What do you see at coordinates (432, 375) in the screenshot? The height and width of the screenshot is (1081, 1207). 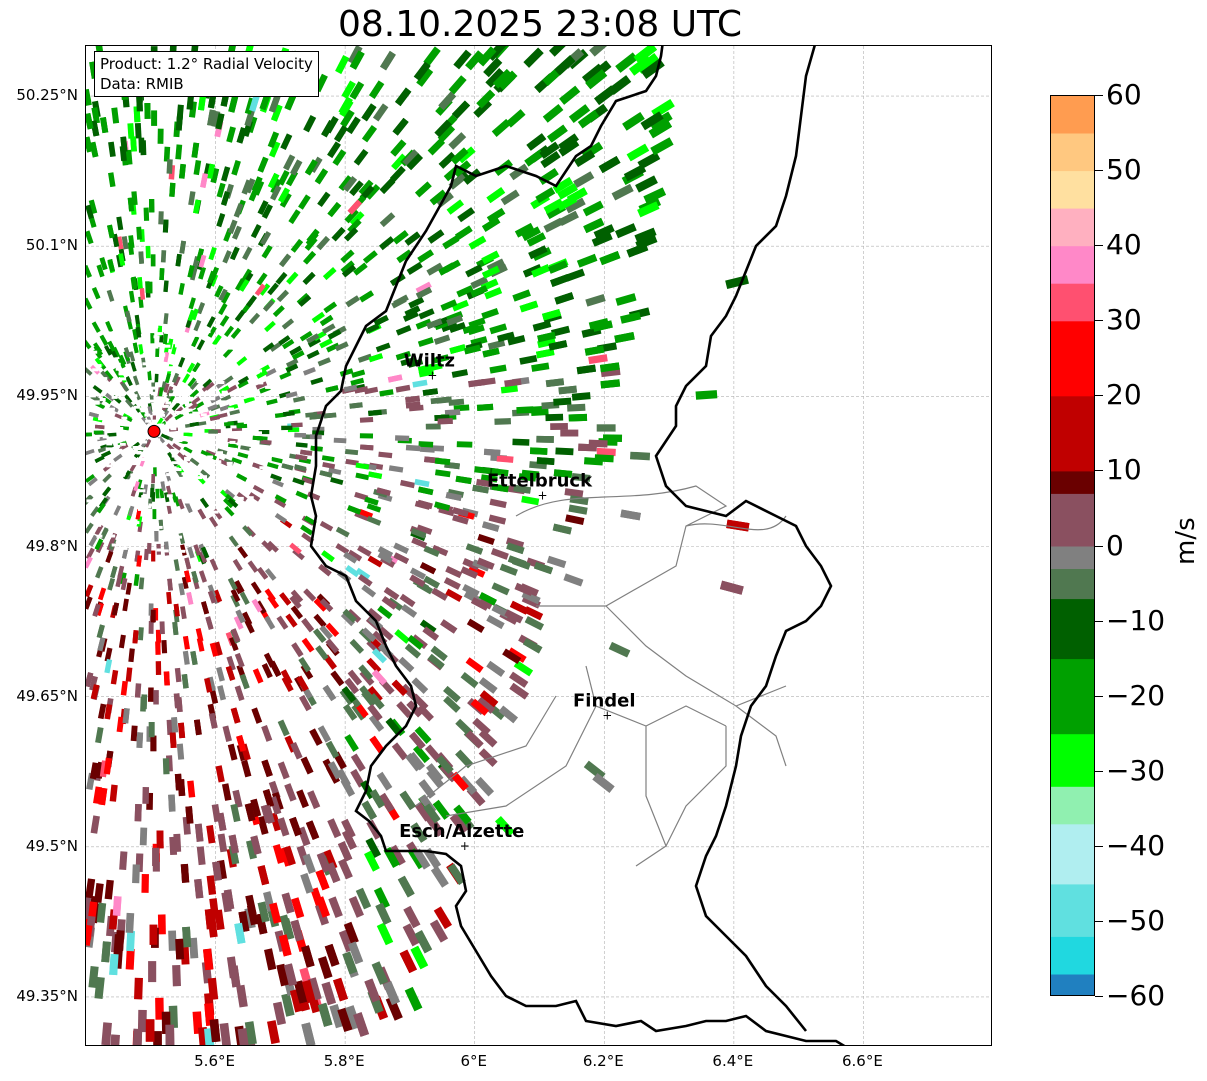 I see `city-marker-icon: +` at bounding box center [432, 375].